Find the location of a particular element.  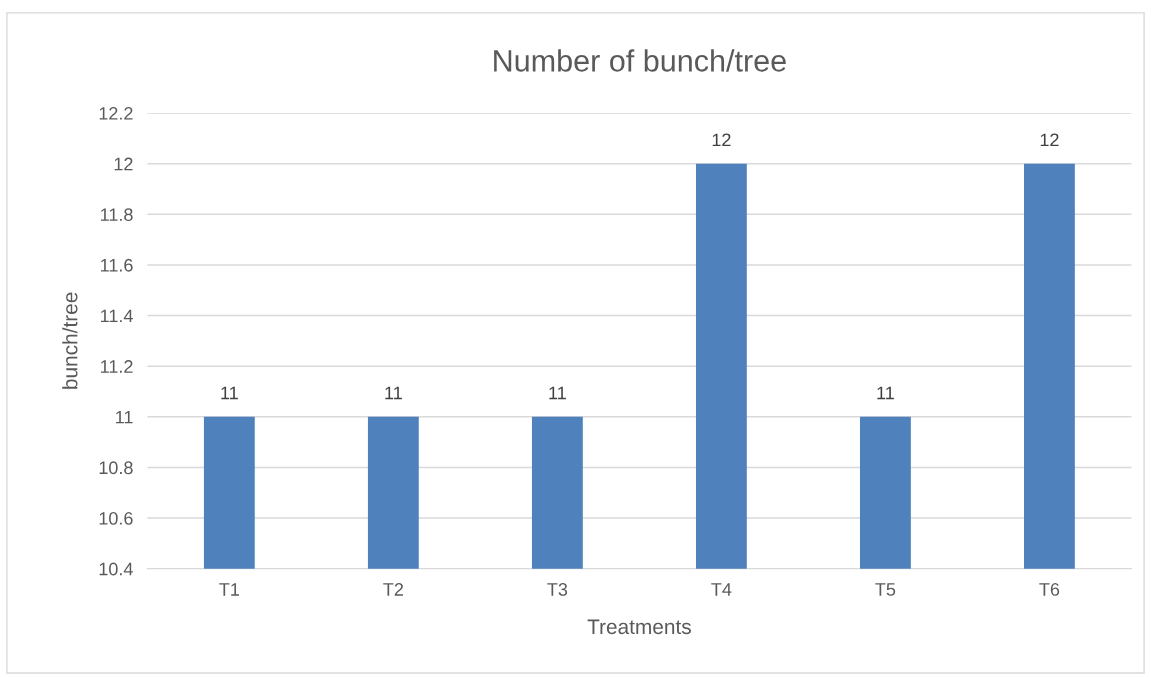

y-tick-label: 10.6 is located at coordinates (116, 518).